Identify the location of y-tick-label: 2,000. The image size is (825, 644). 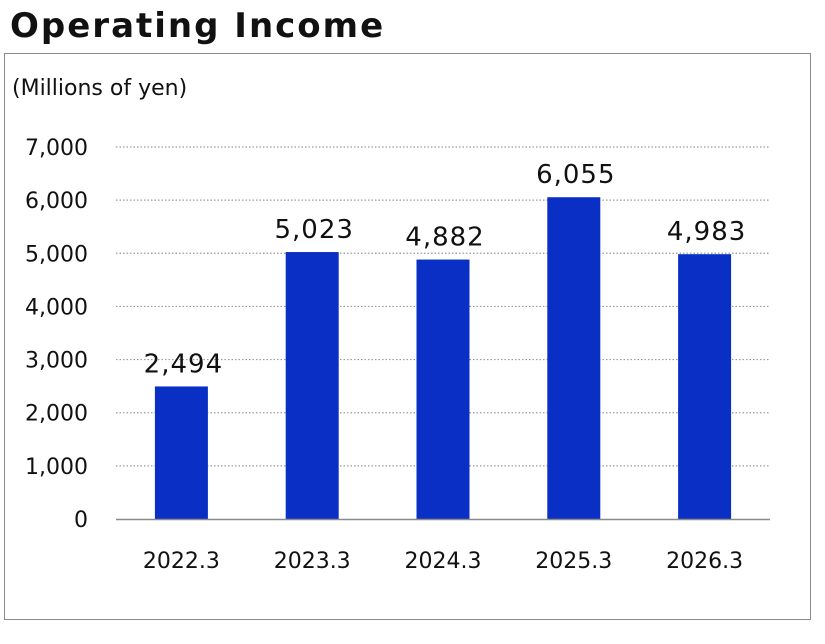
(56, 414).